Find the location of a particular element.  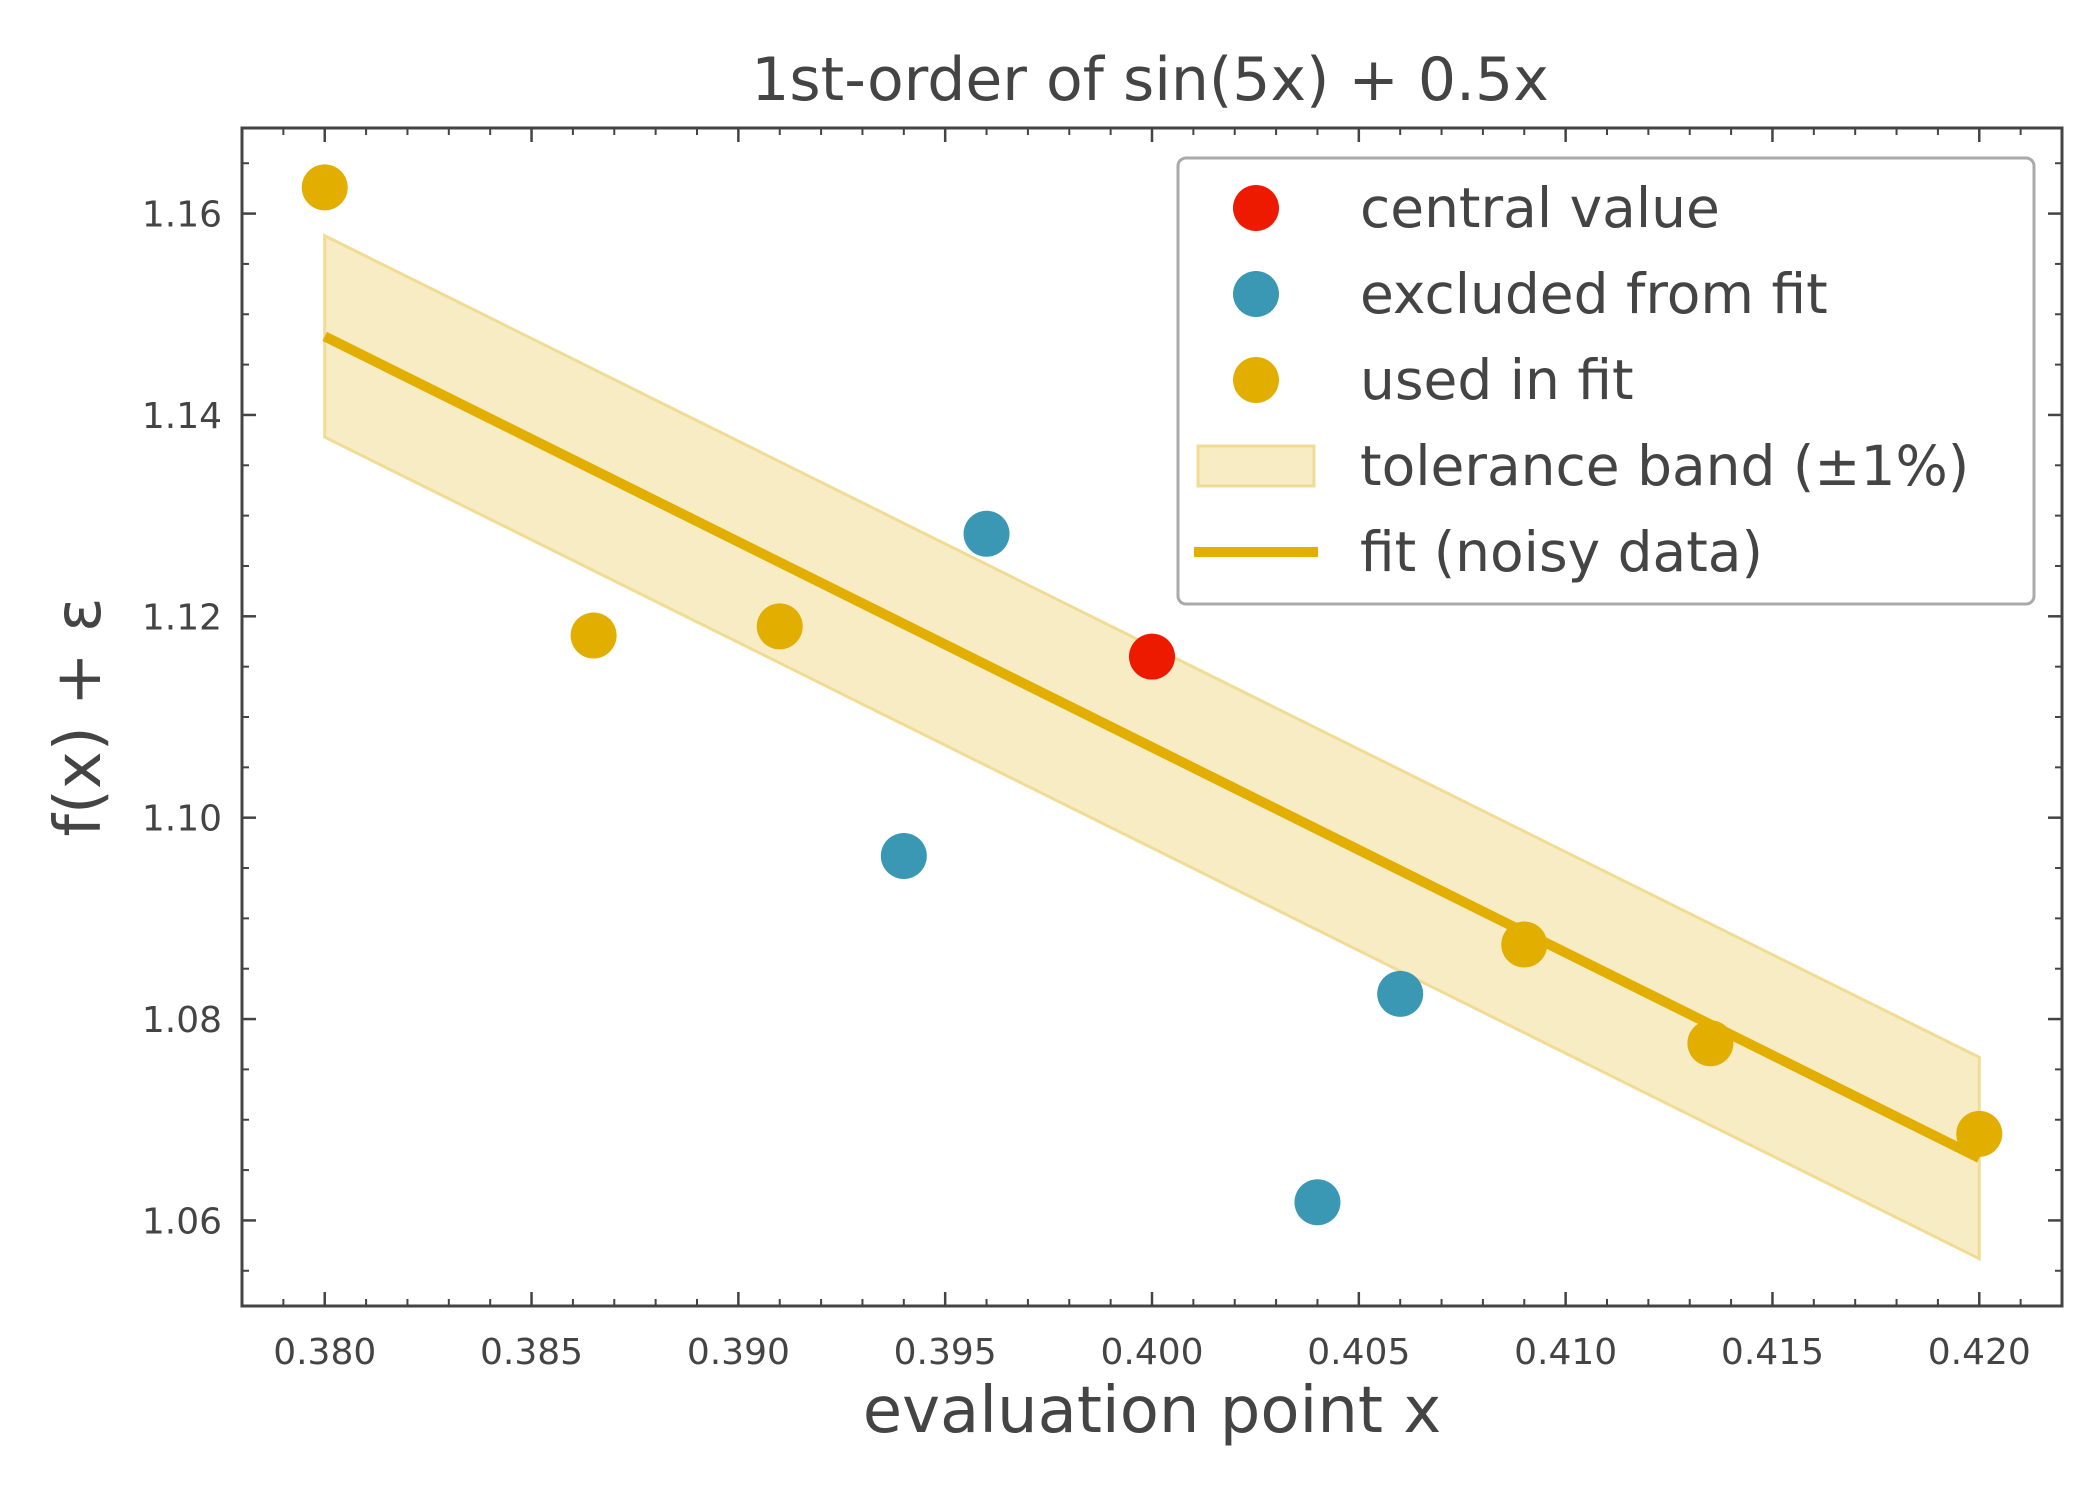

legend-label: central value is located at coordinates (1540, 208).